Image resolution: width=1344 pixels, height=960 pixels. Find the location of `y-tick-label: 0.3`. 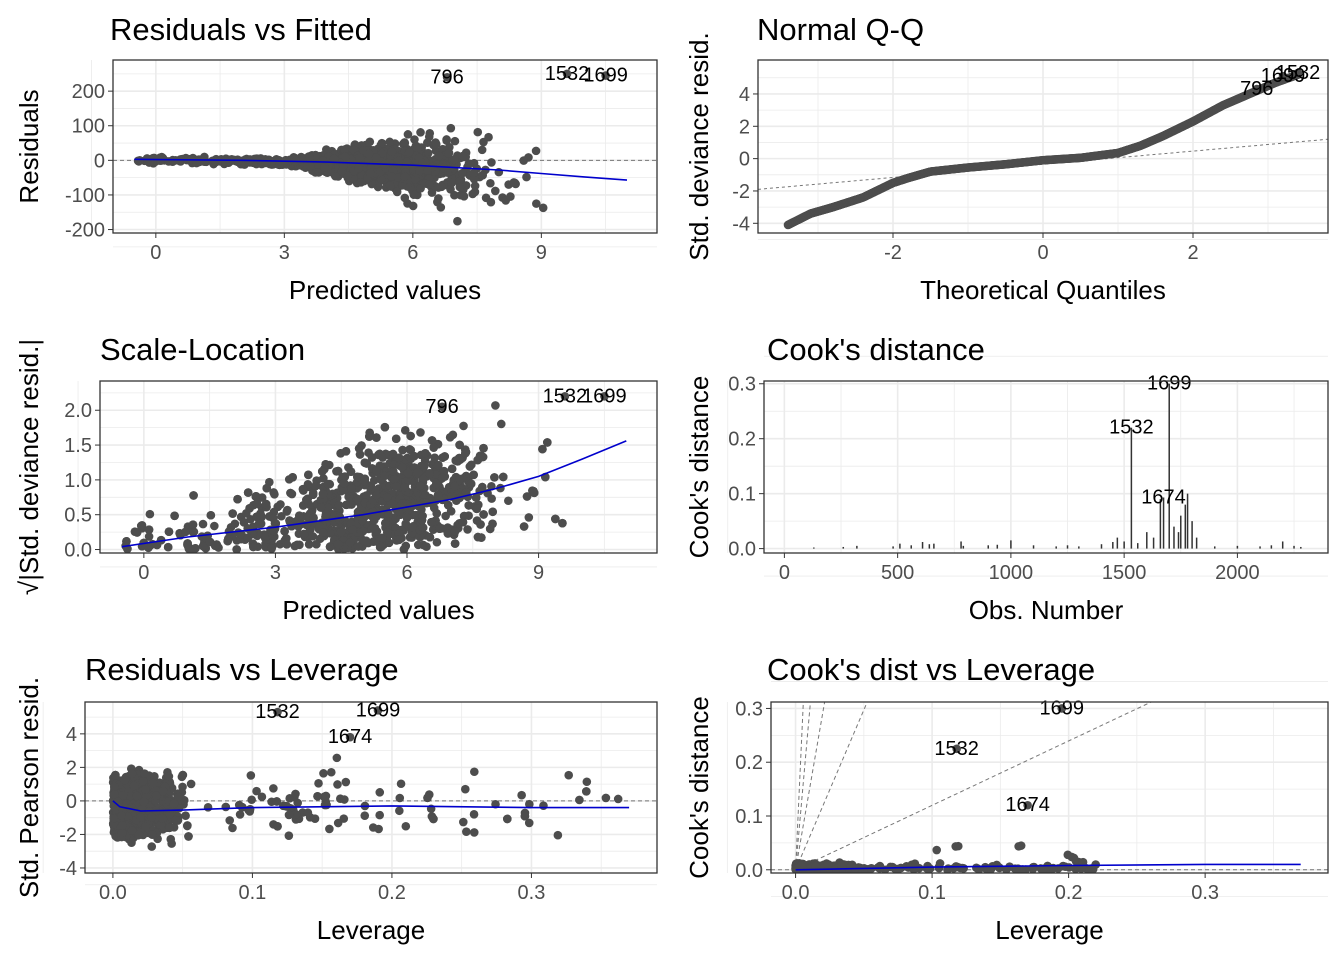

y-tick-label: 0.3 is located at coordinates (742, 385).